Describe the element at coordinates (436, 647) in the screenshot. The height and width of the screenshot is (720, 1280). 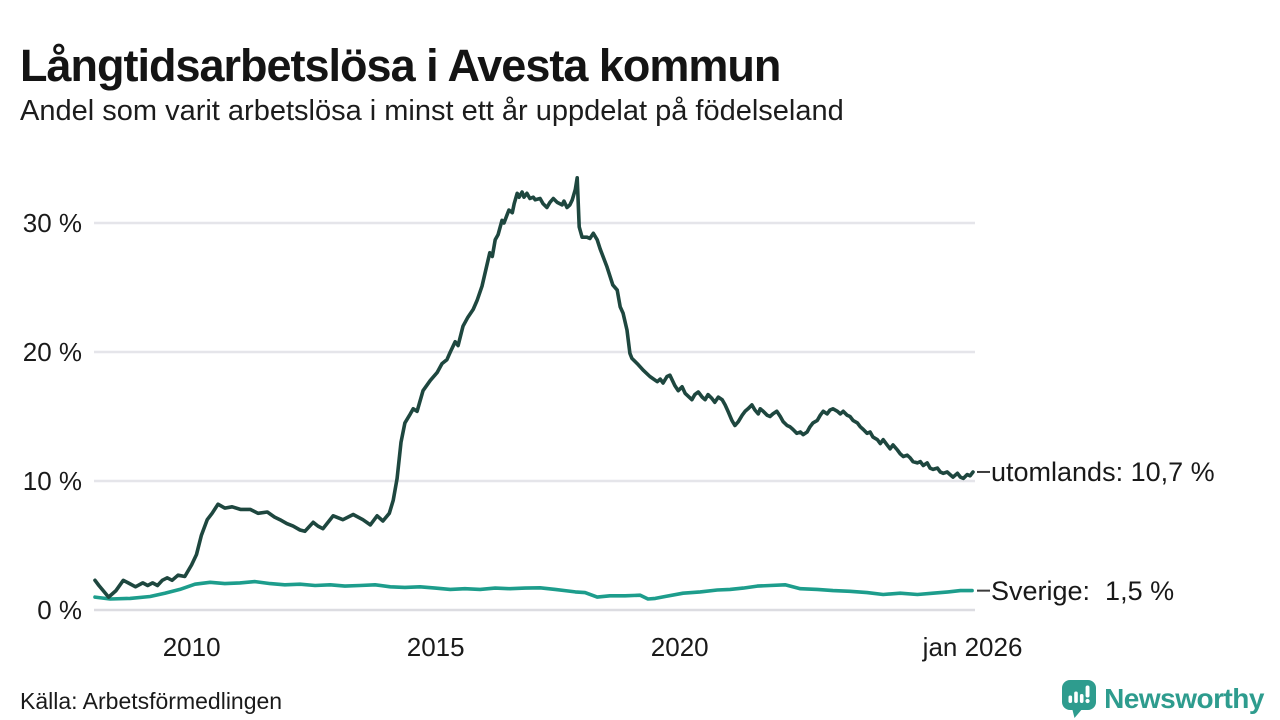
I see `x-axis-label: 2015` at that location.